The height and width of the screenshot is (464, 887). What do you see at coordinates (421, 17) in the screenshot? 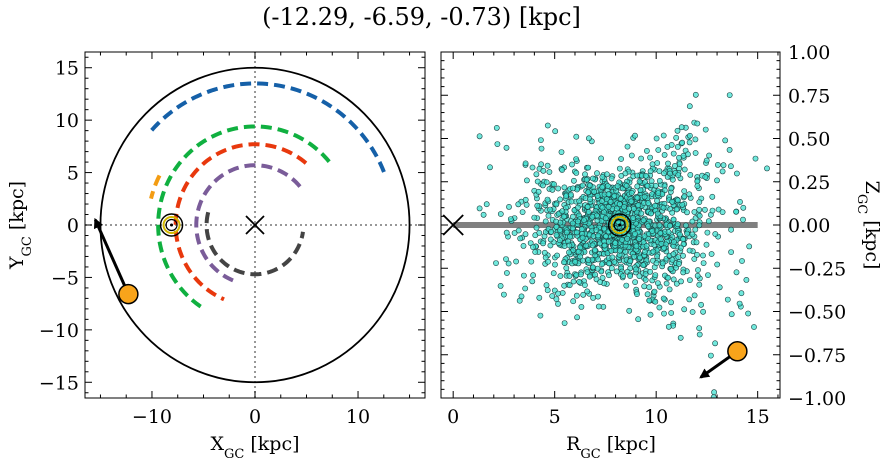
I see `figure-title: (-12.29, -6.59, -0.73) [kpc]` at bounding box center [421, 17].